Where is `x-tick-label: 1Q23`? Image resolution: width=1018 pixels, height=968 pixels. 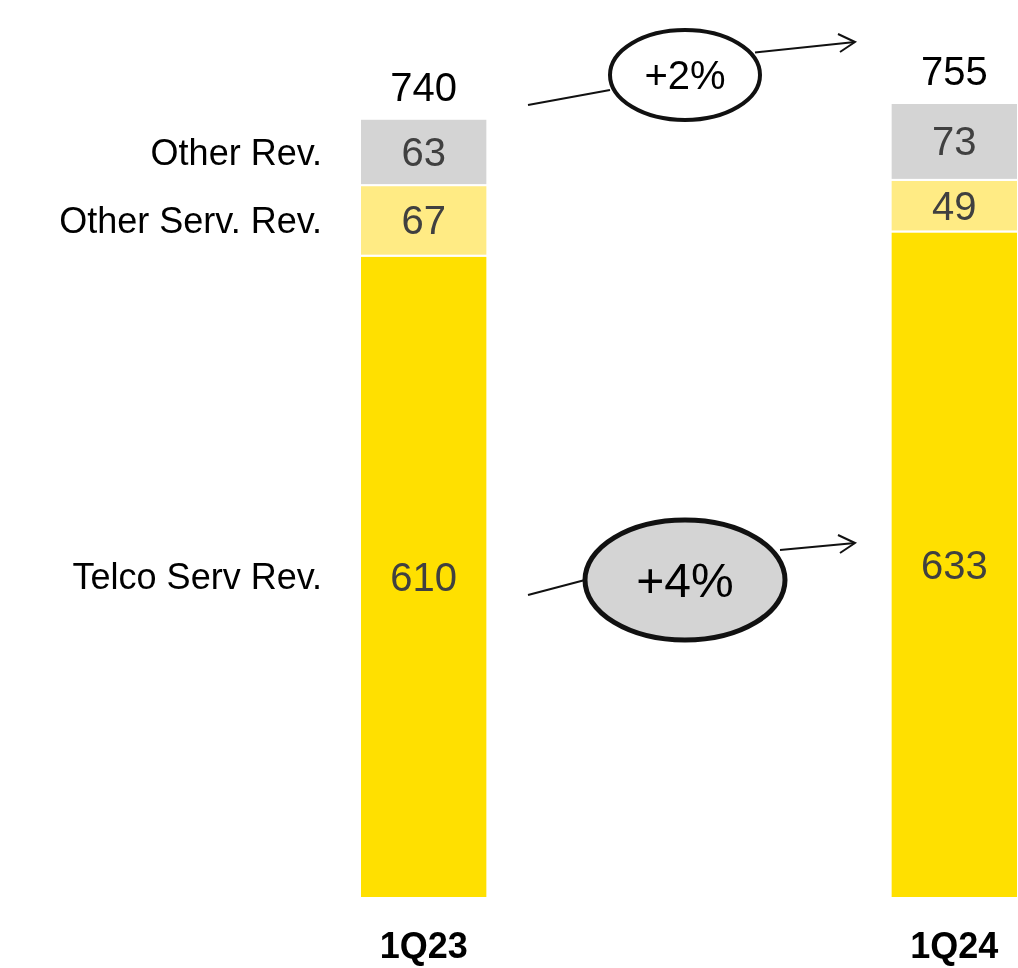 x-tick-label: 1Q23 is located at coordinates (423, 945).